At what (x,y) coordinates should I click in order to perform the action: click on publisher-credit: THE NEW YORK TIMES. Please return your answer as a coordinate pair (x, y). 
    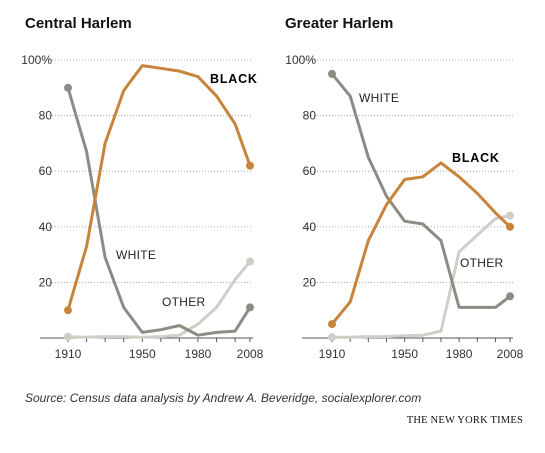
    Looking at the image, I should click on (464, 420).